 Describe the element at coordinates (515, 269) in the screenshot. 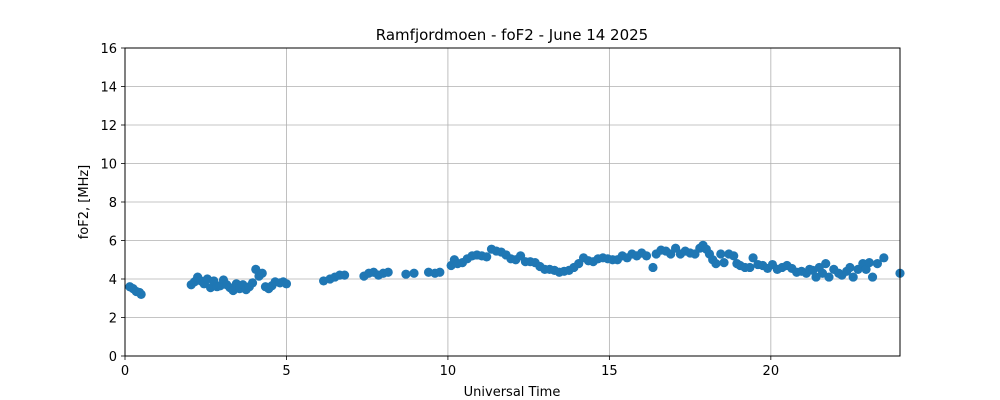

I see `data-points` at that location.